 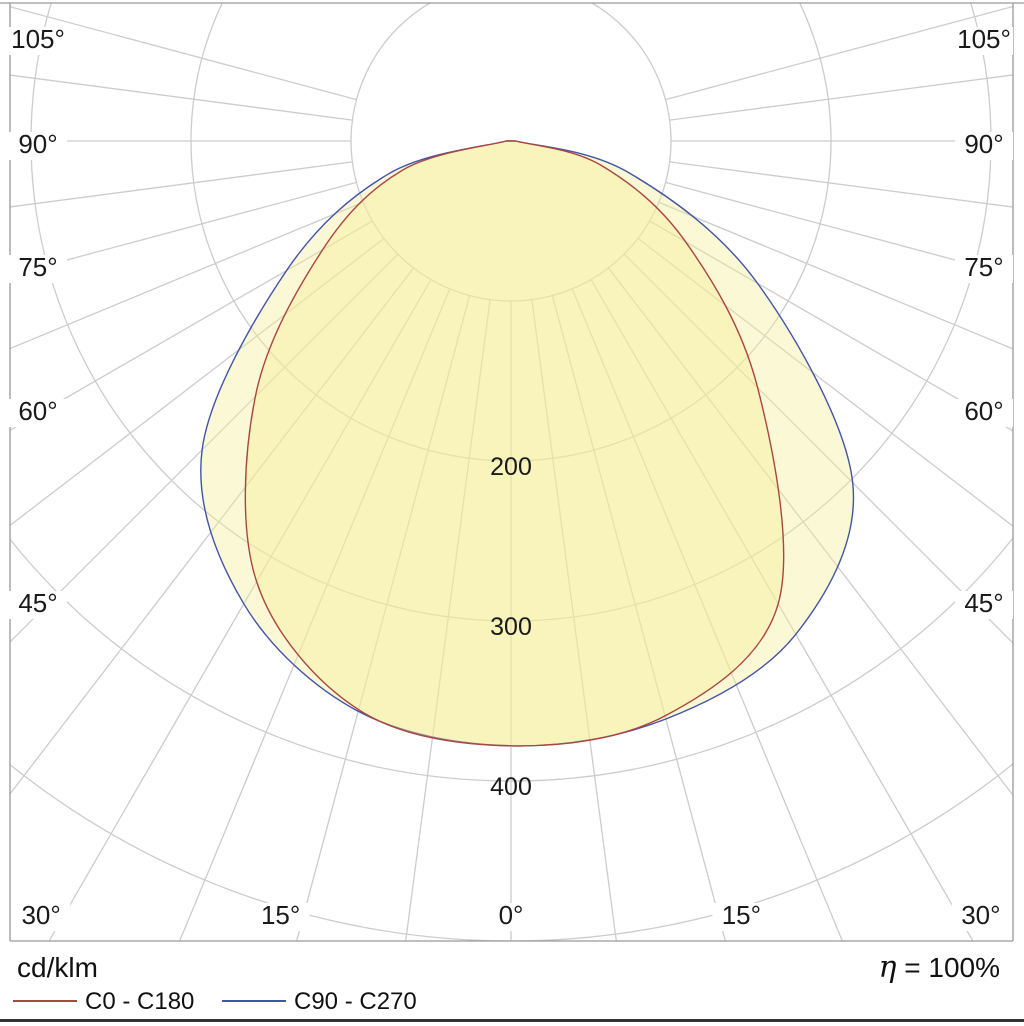 I want to click on eta-symbol: η, so click(x=887, y=967).